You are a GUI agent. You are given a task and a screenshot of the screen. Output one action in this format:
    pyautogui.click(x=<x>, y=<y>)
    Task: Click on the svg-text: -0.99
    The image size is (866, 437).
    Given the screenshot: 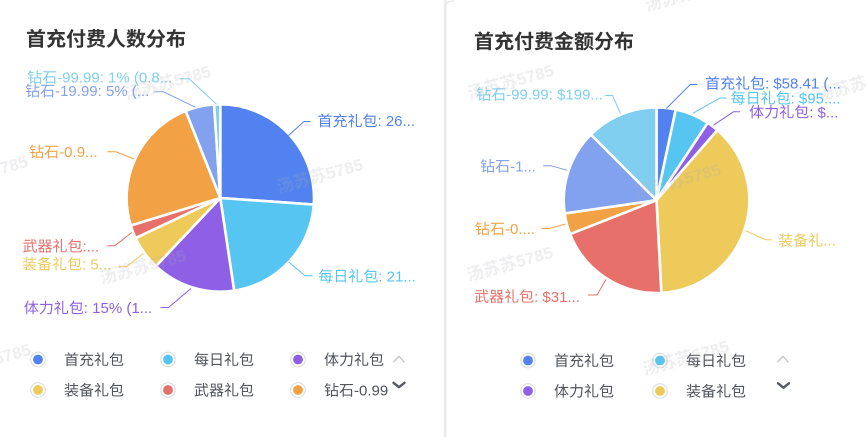 What is the action you would take?
    pyautogui.click(x=371, y=391)
    